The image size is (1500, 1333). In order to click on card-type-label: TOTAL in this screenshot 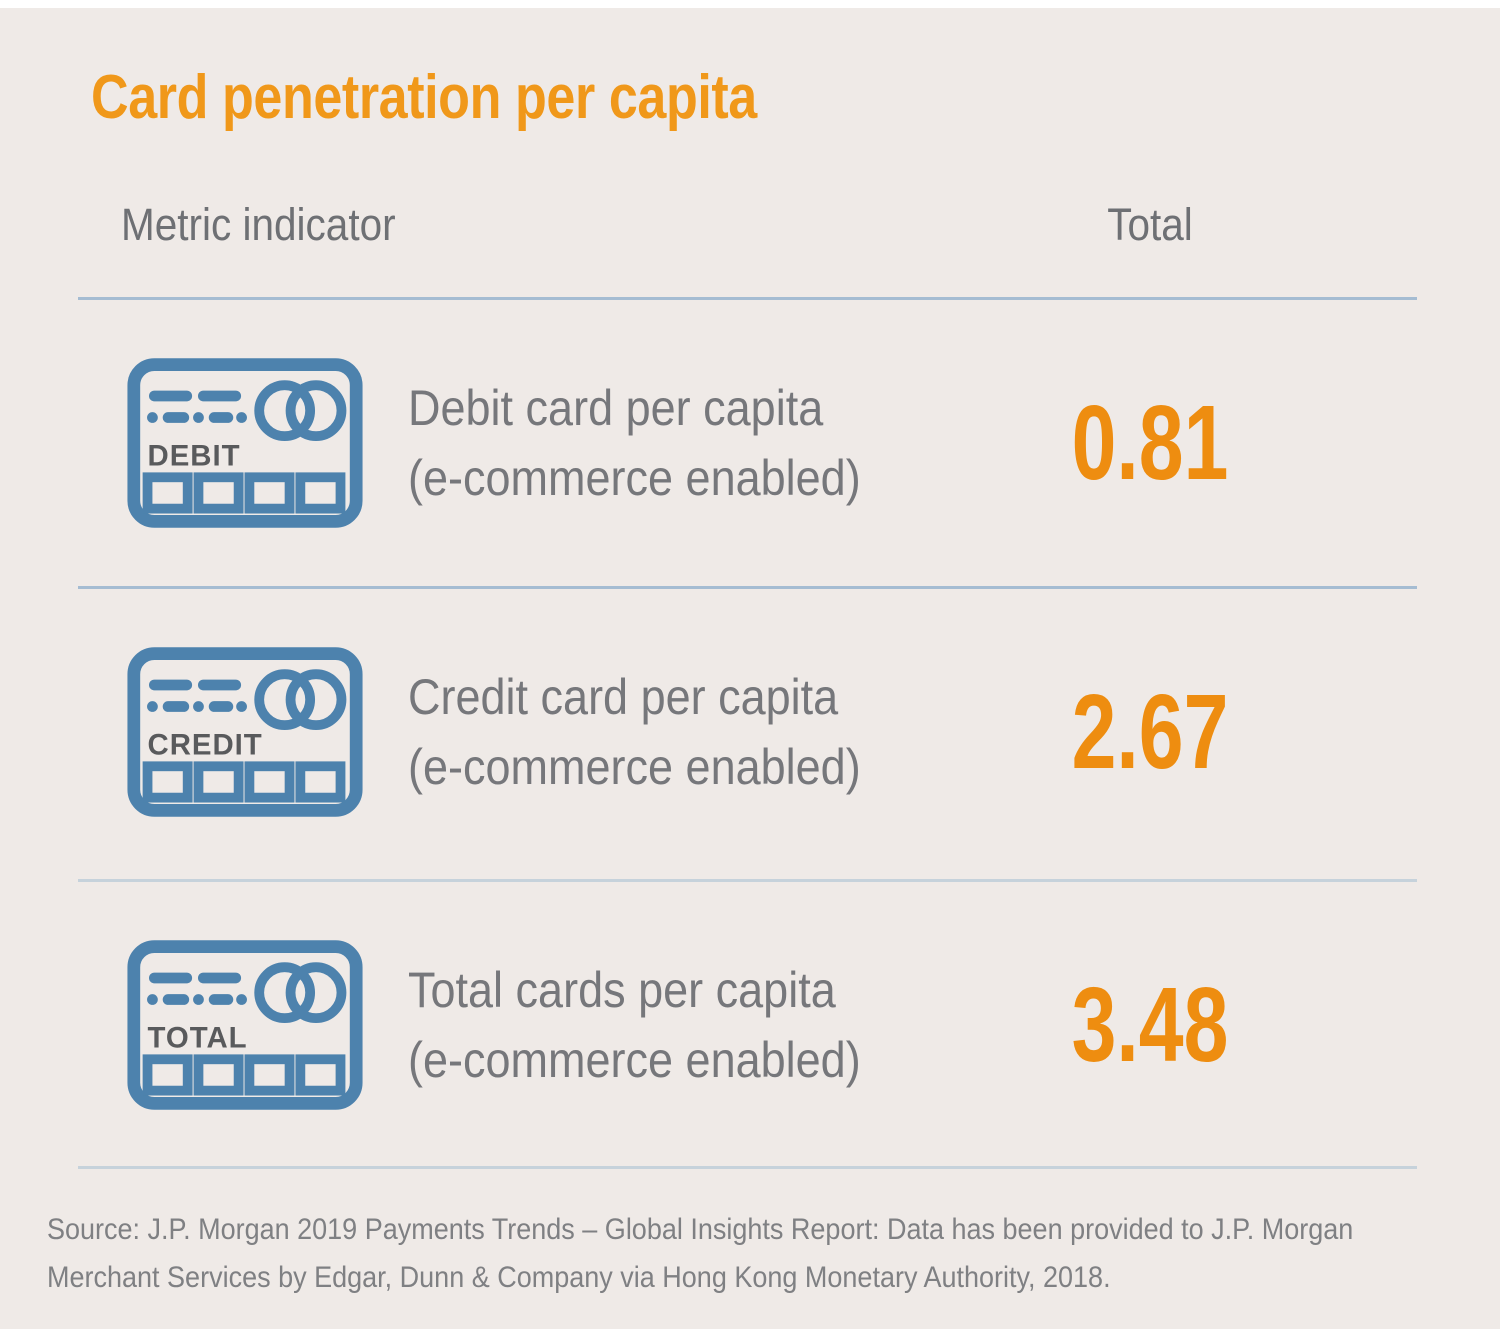, I will do `click(198, 1038)`.